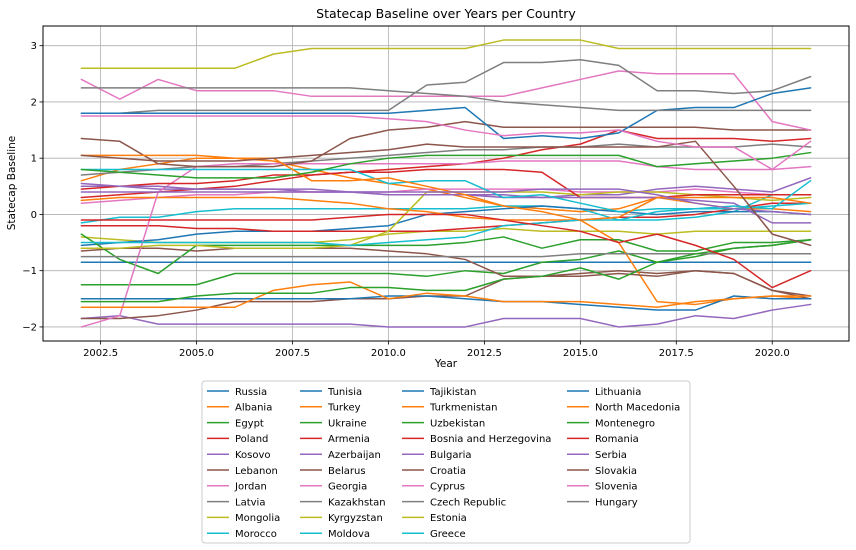 The height and width of the screenshot is (550, 856). I want to click on legend-label: Russia, so click(251, 392).